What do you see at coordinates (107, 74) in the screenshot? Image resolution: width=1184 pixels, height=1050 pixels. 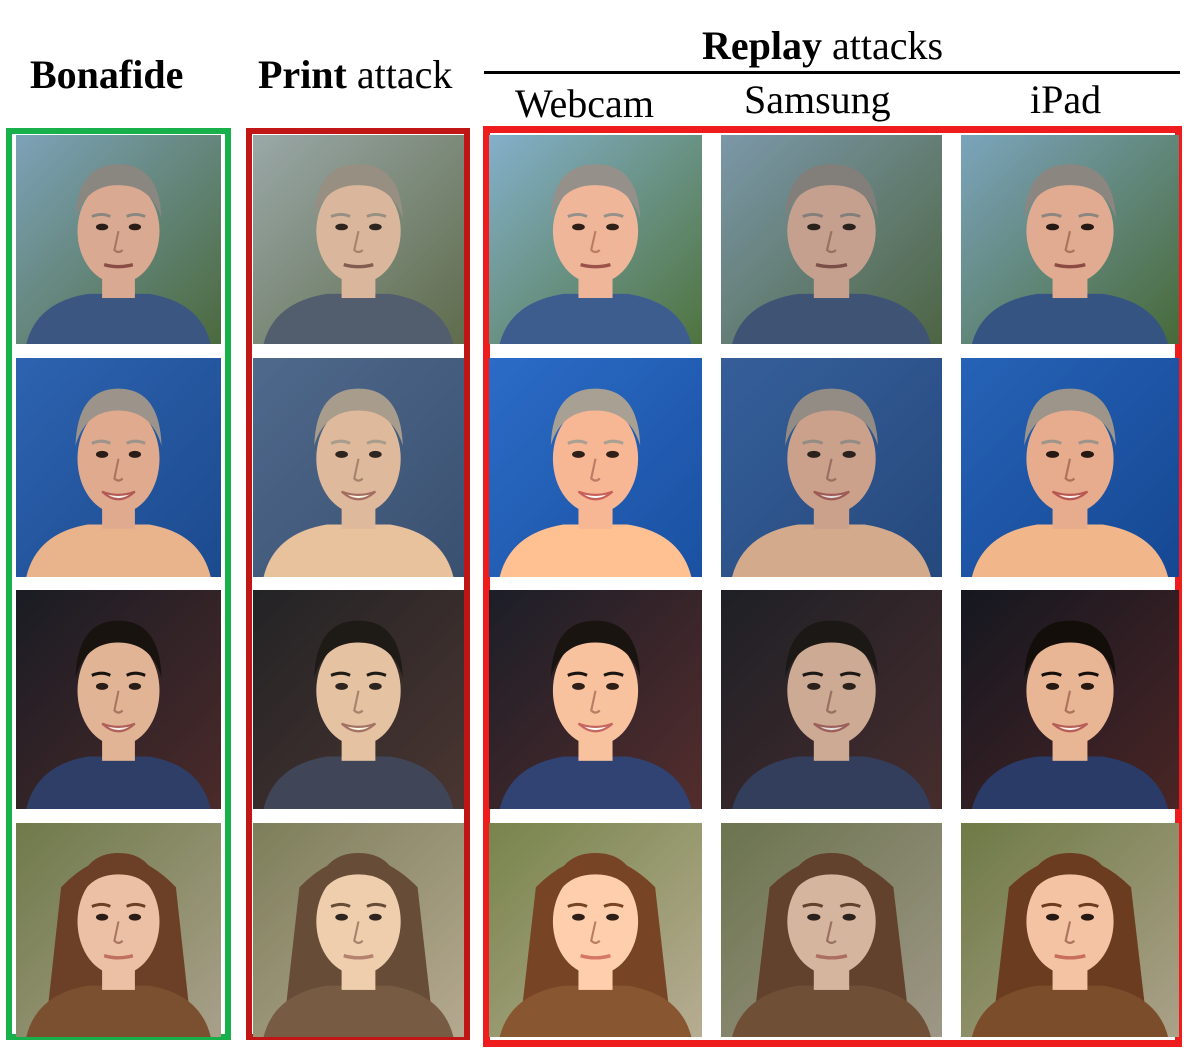 I see `column-header-bonafide: Bonafide` at bounding box center [107, 74].